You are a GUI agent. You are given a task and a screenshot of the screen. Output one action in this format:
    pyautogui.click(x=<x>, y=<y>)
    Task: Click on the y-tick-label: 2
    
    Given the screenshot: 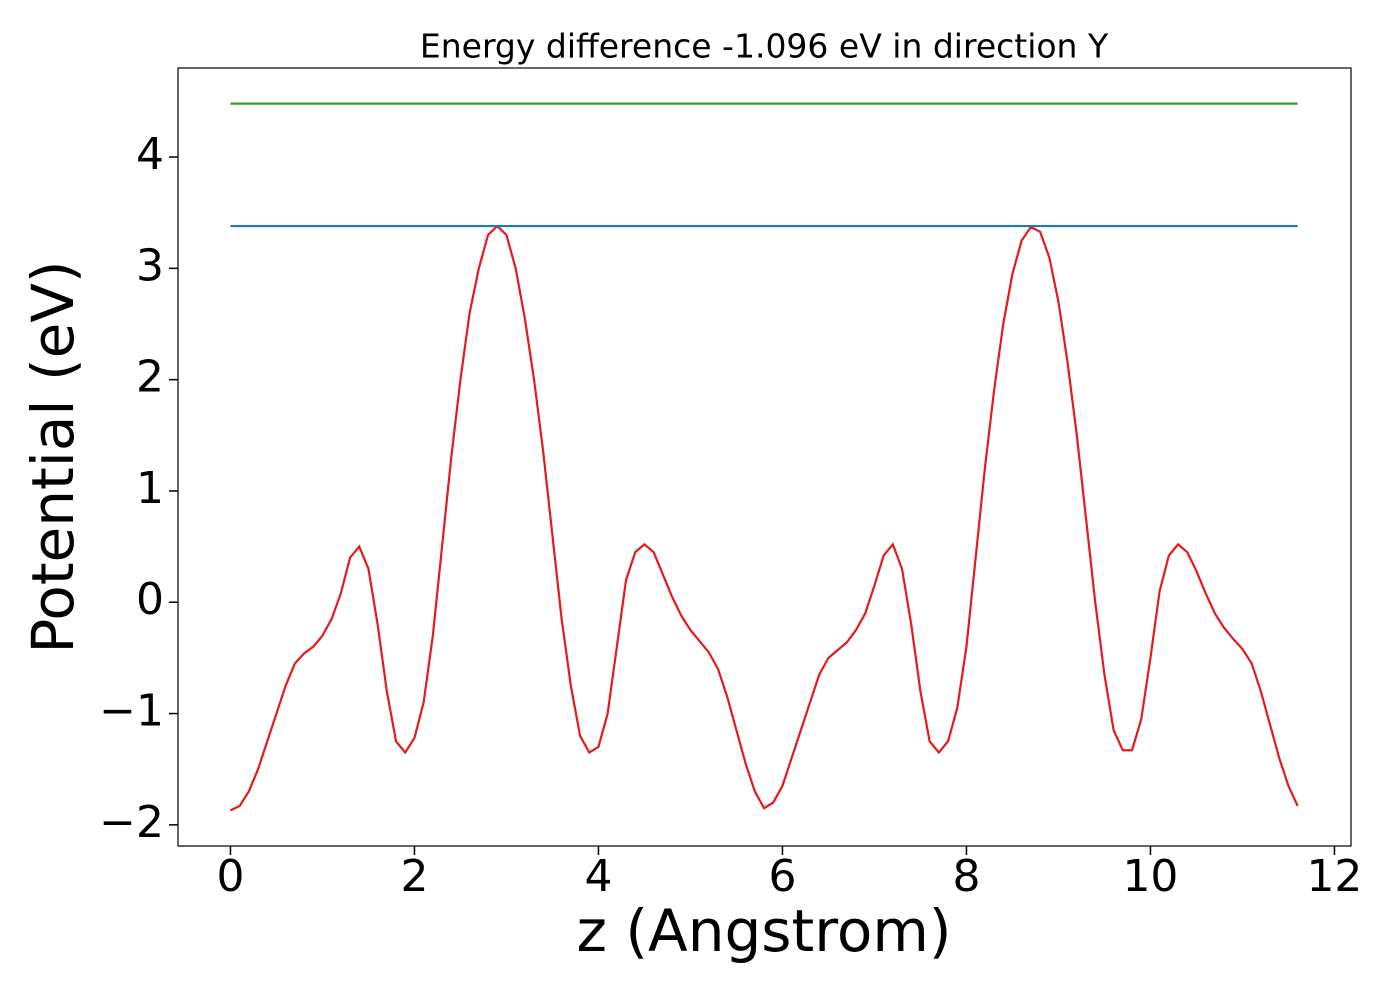 What is the action you would take?
    pyautogui.click(x=150, y=377)
    